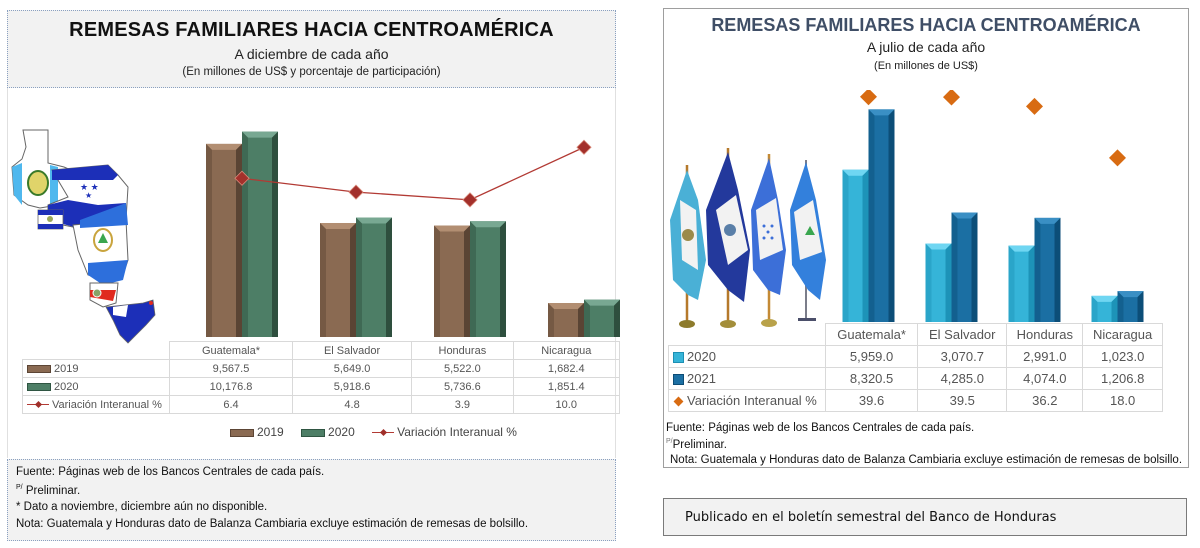 The height and width of the screenshot is (548, 1200). I want to click on row-label-text: 2020, so click(66, 386).